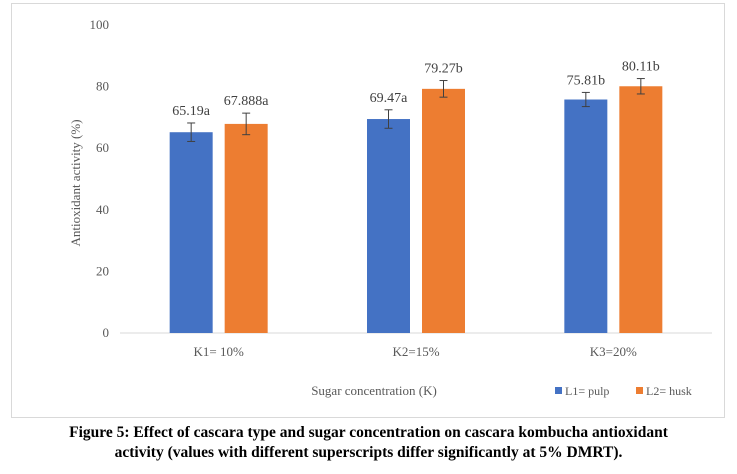 Image resolution: width=737 pixels, height=474 pixels. I want to click on x-axis-title: Sugar concentration (K), so click(374, 390).